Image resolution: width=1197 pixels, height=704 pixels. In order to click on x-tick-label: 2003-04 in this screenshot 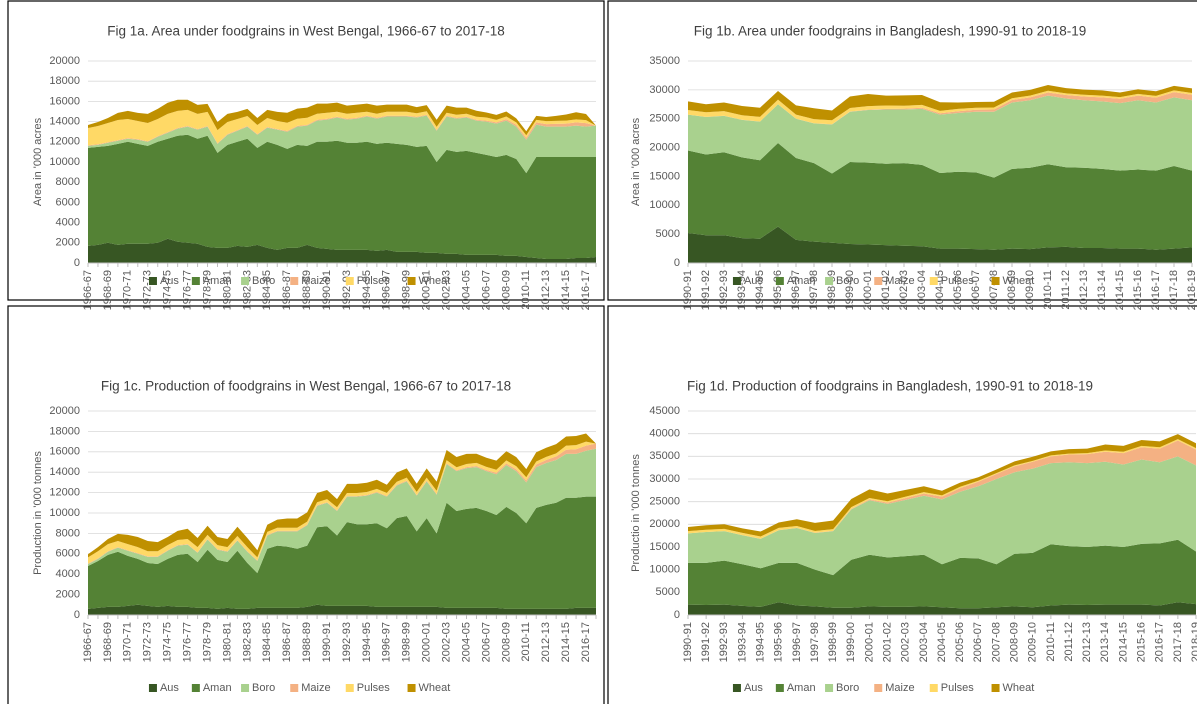, I will do `click(924, 642)`.